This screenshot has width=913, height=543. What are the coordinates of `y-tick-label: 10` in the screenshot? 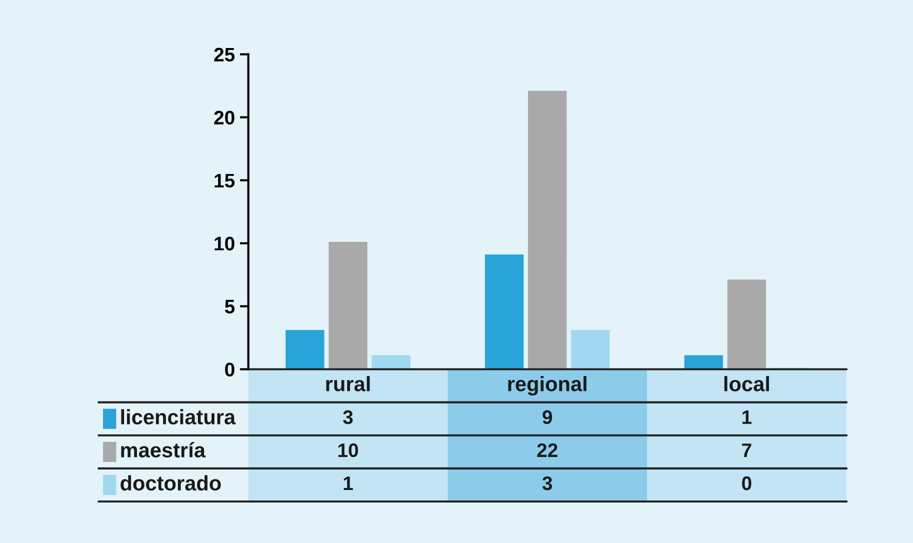 It's located at (224, 243).